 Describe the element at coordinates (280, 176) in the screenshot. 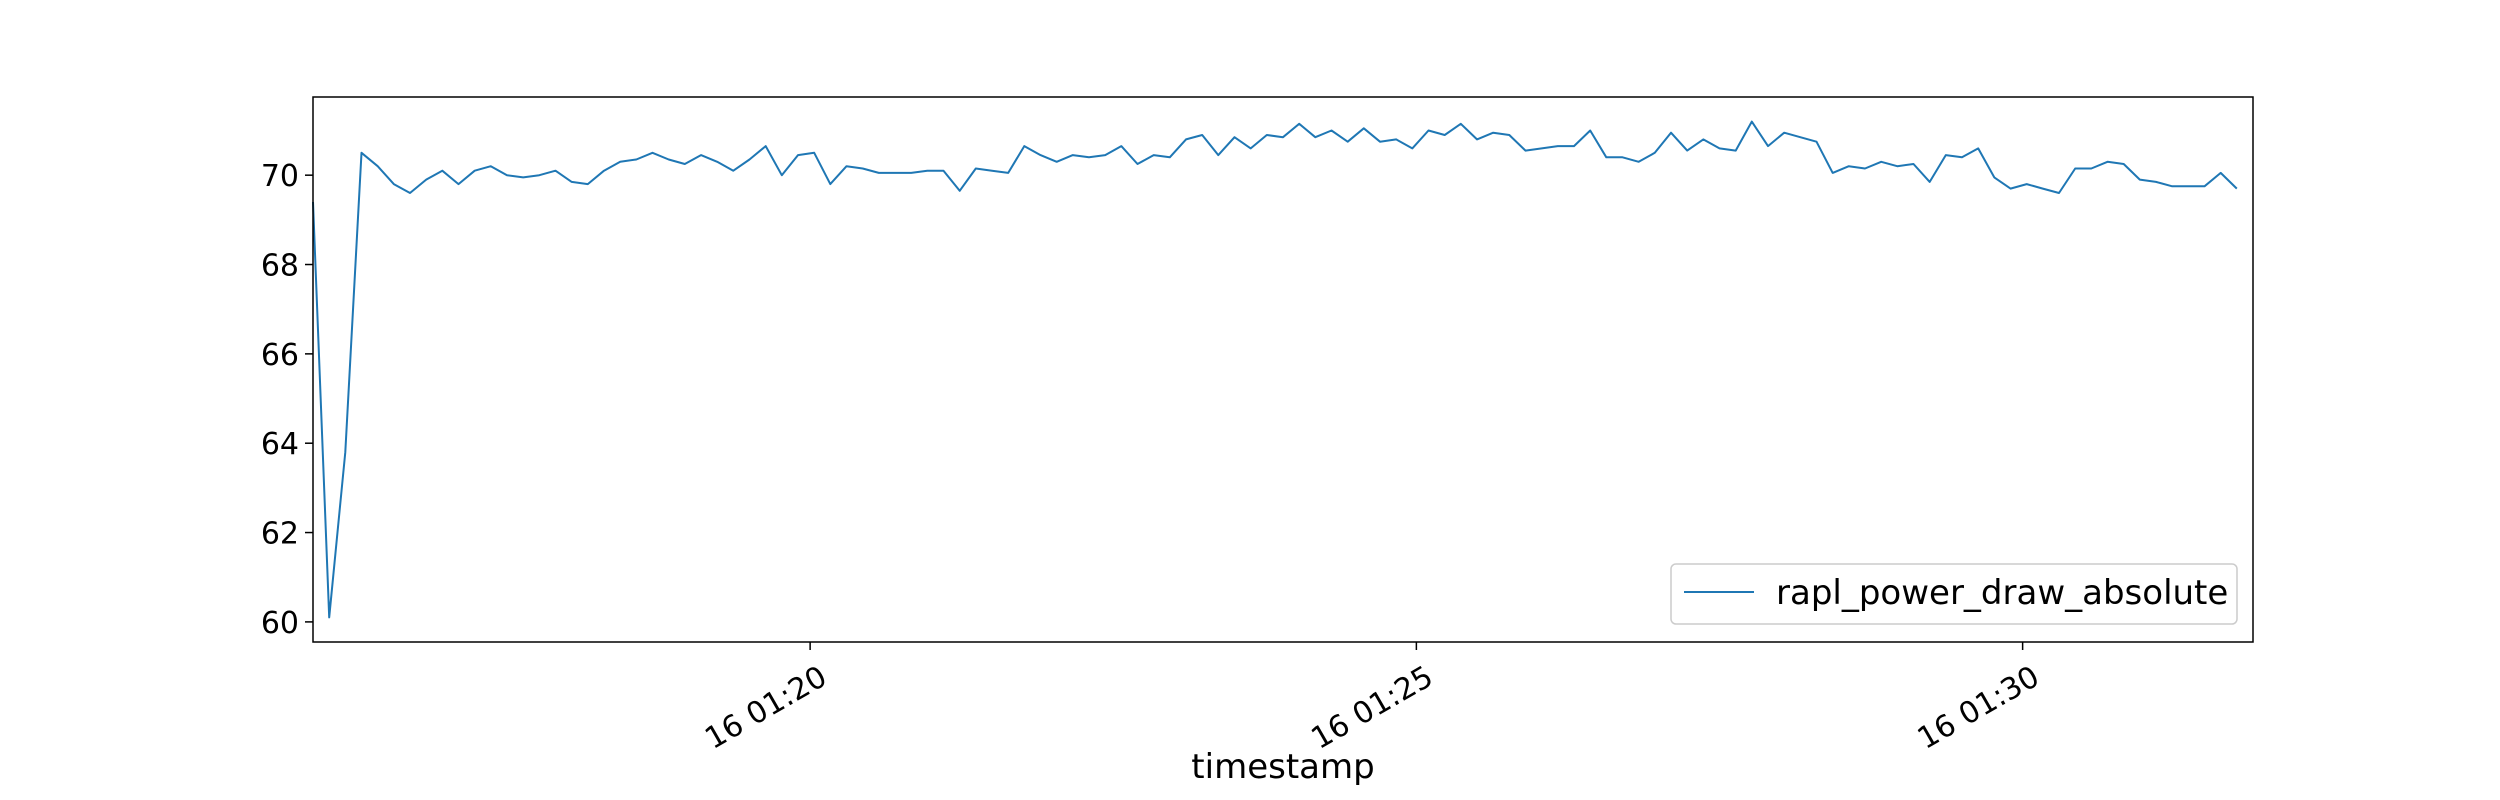

I see `y-tick-label: 70` at that location.